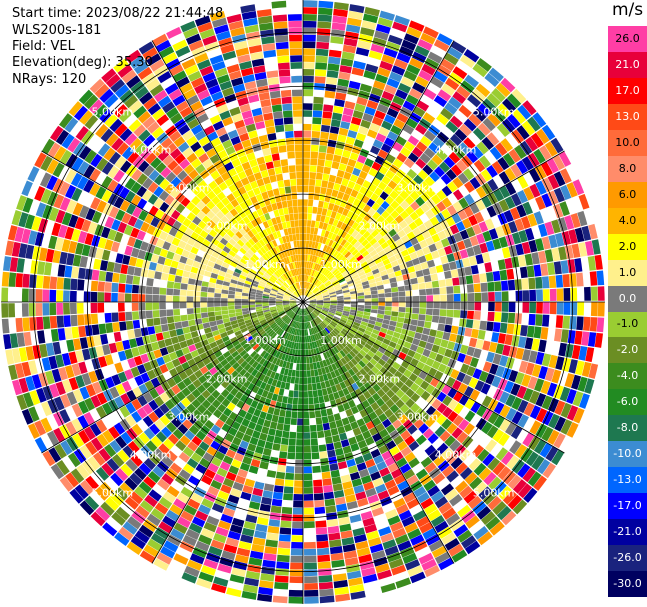 This screenshot has width=647, height=607. Describe the element at coordinates (494, 111) in the screenshot. I see `range-ring-label: 5.00km` at that location.